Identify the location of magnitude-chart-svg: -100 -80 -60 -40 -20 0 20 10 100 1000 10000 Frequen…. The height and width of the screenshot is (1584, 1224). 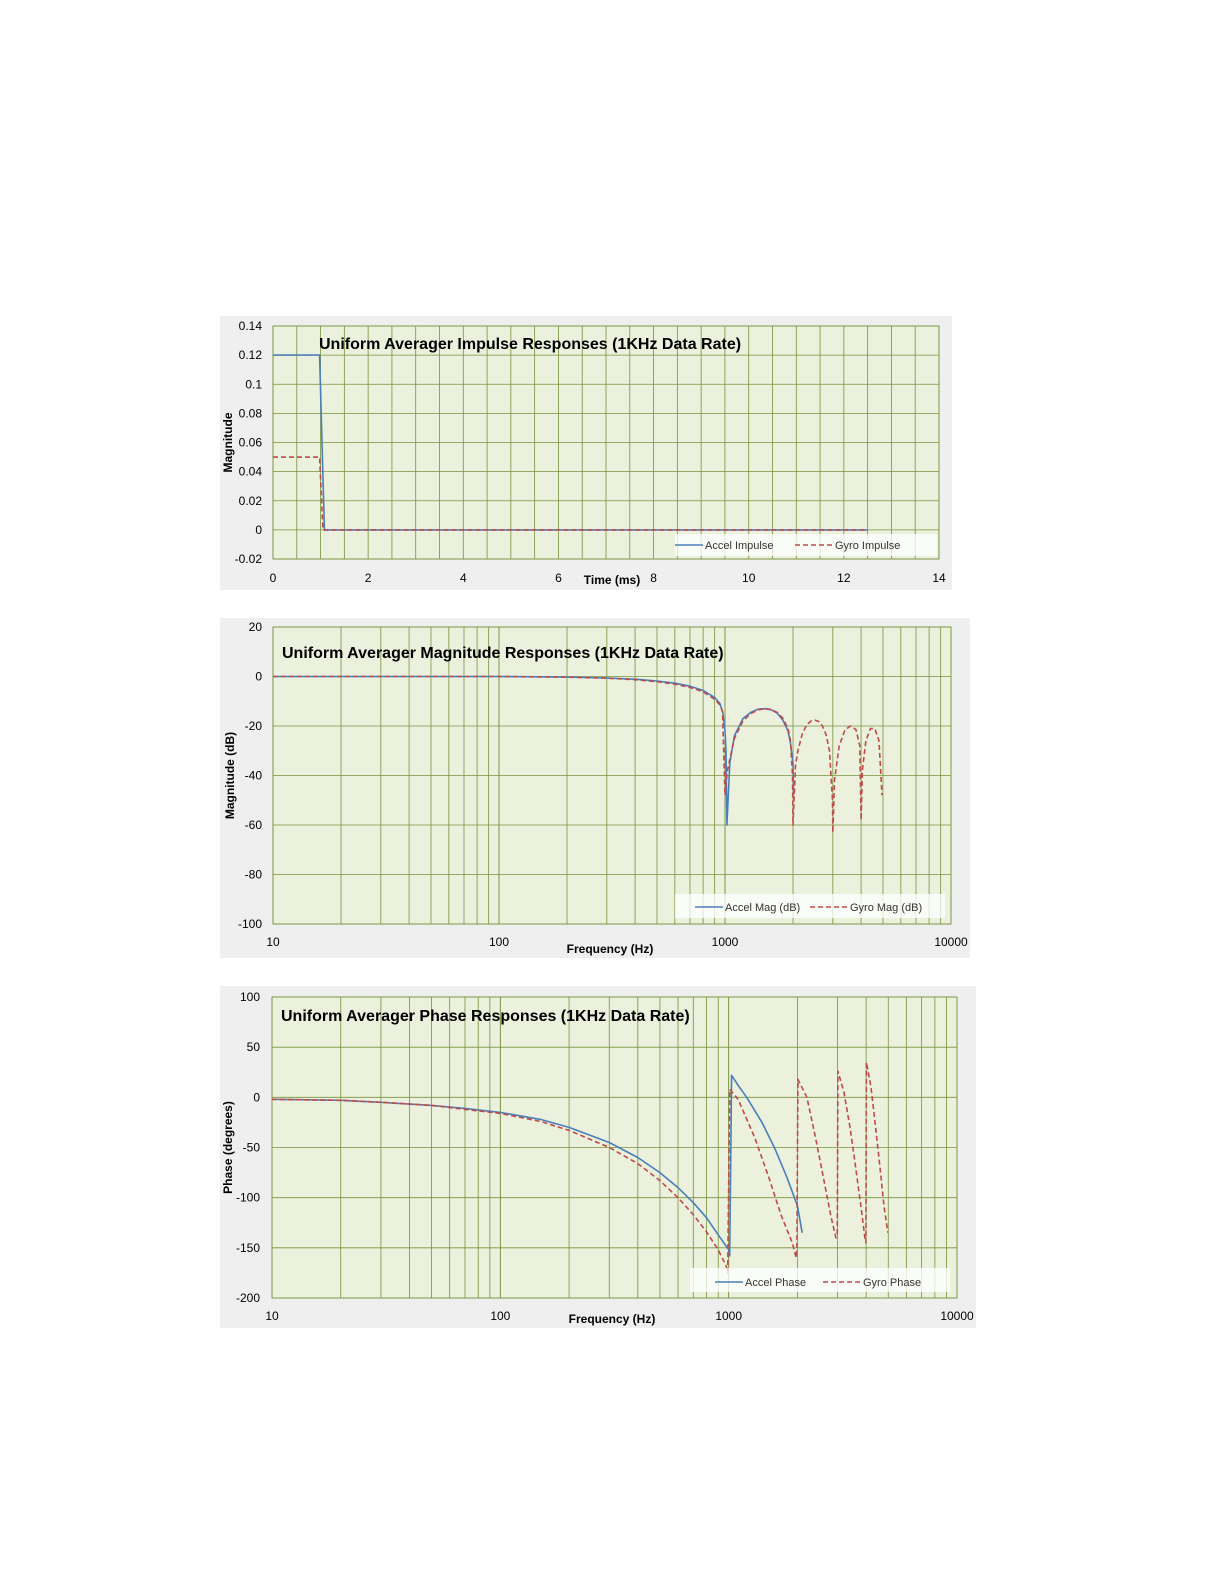
(595, 788).